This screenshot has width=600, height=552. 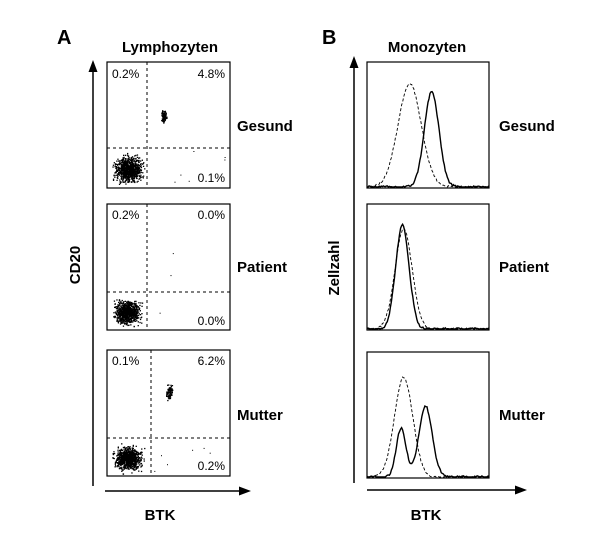 What do you see at coordinates (212, 74) in the screenshot?
I see `quadrant-upper-right-percent: 4.8%` at bounding box center [212, 74].